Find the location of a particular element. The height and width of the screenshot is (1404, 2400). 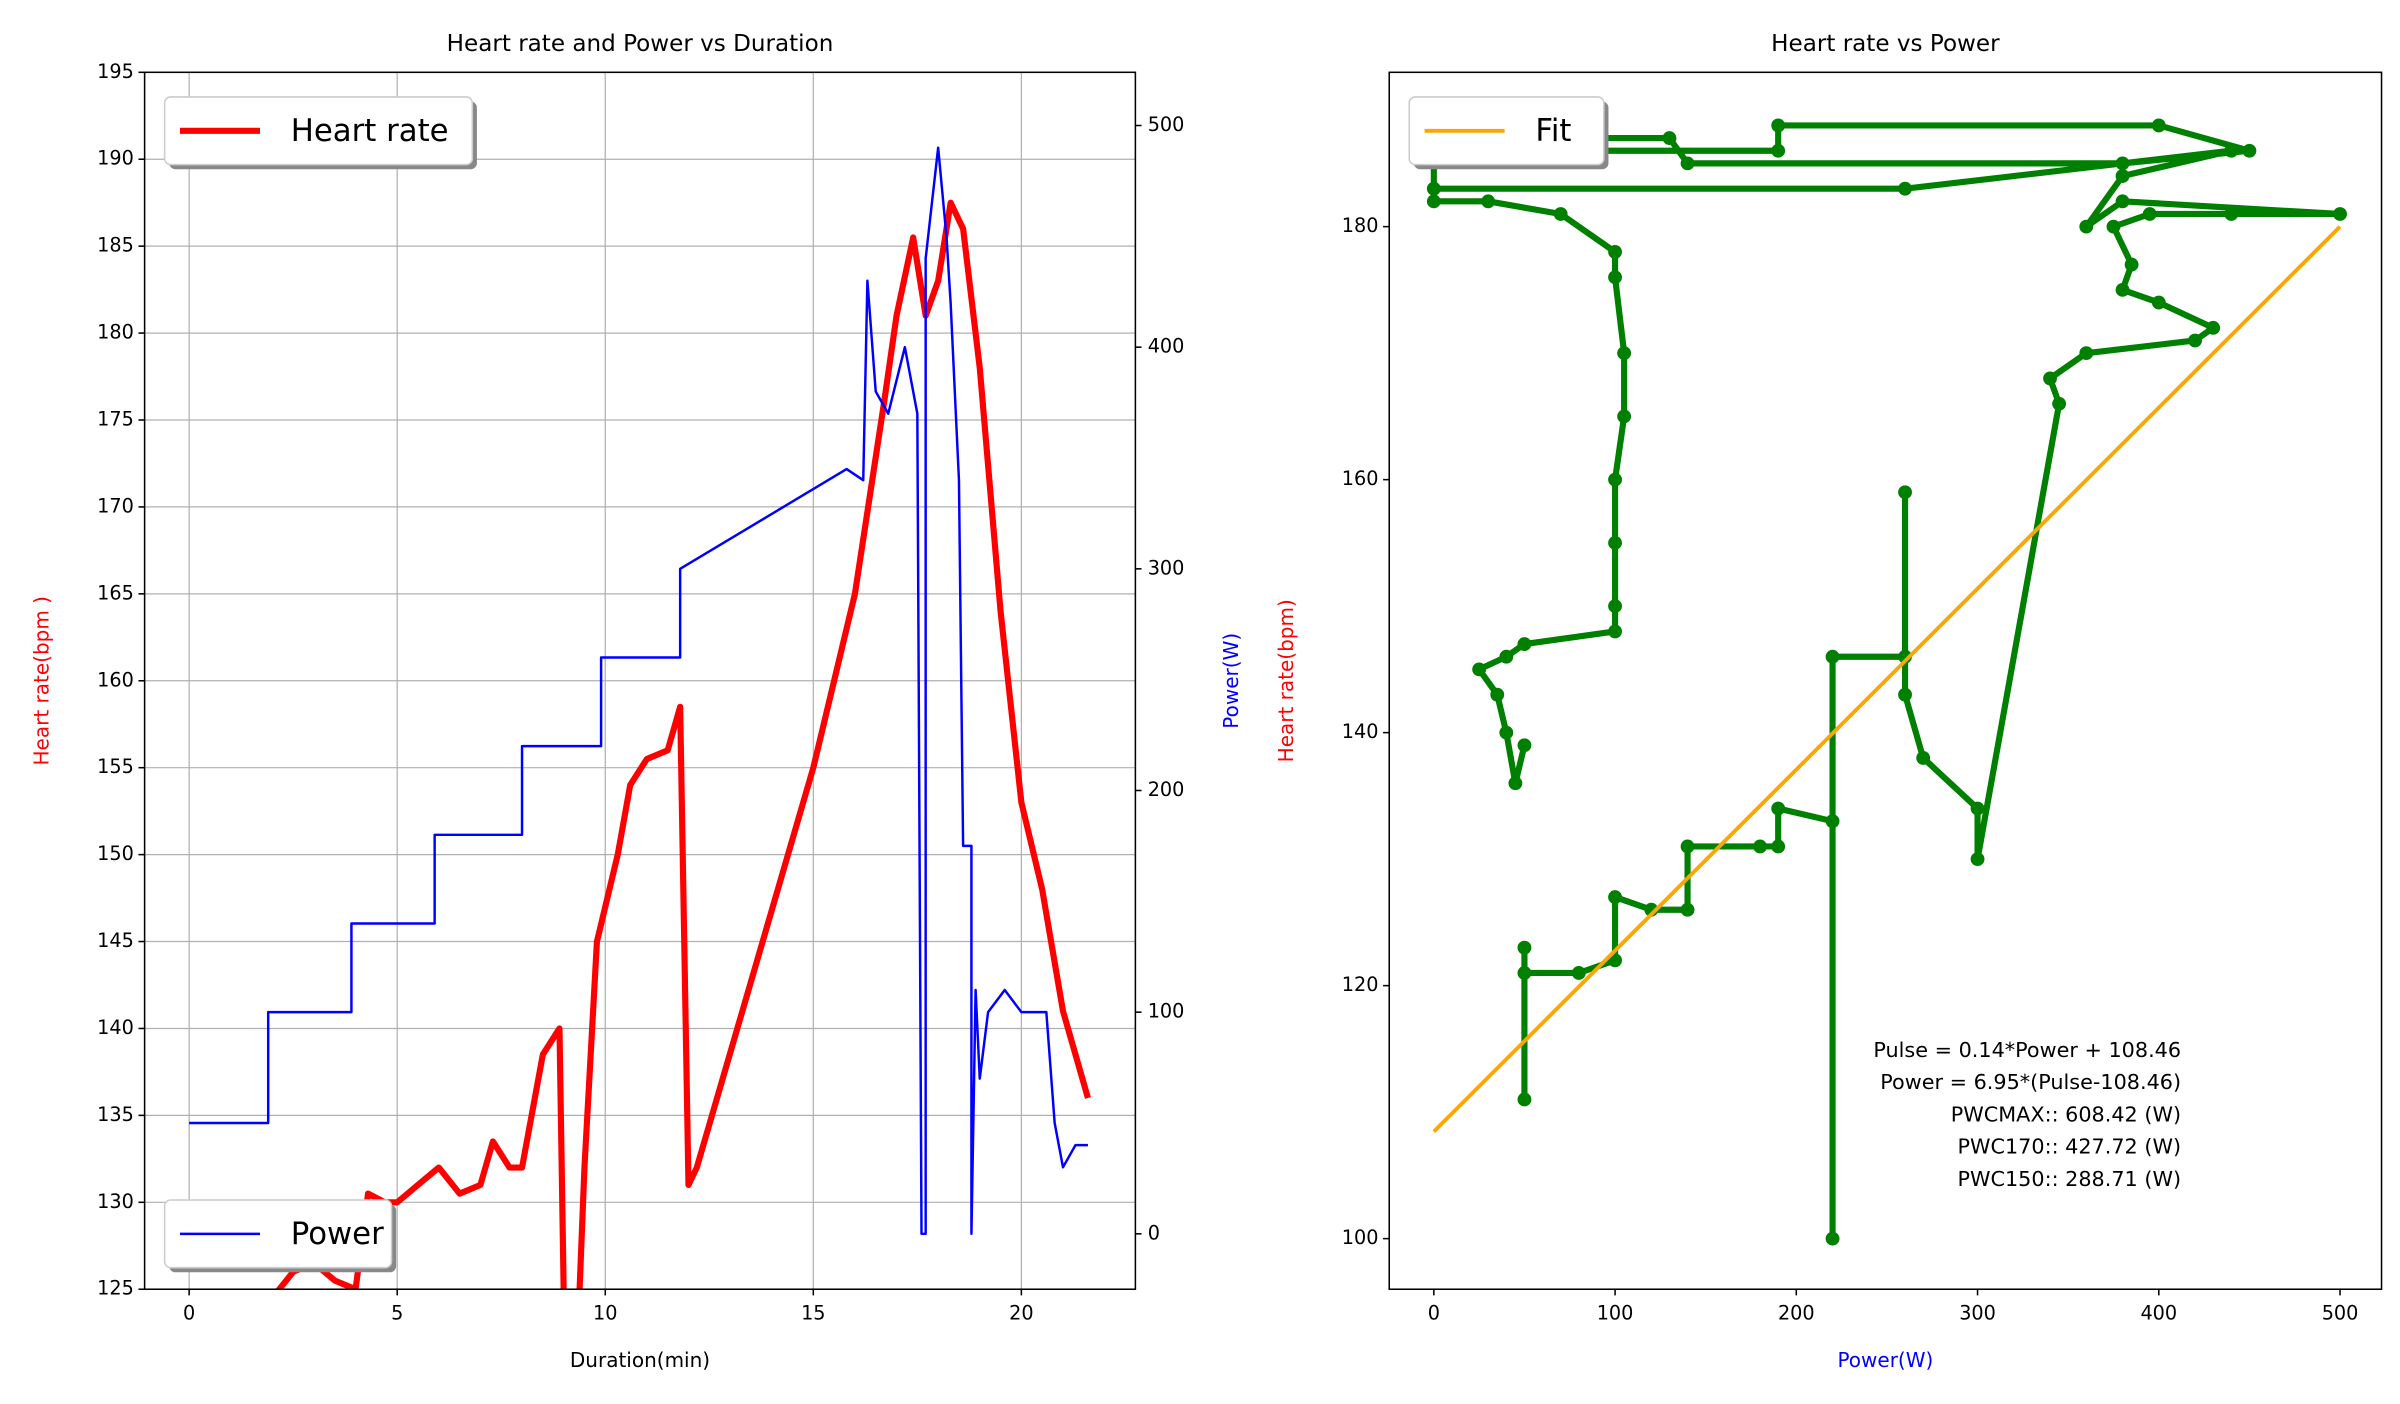

y2-tick-label: 0 is located at coordinates (1154, 1232).